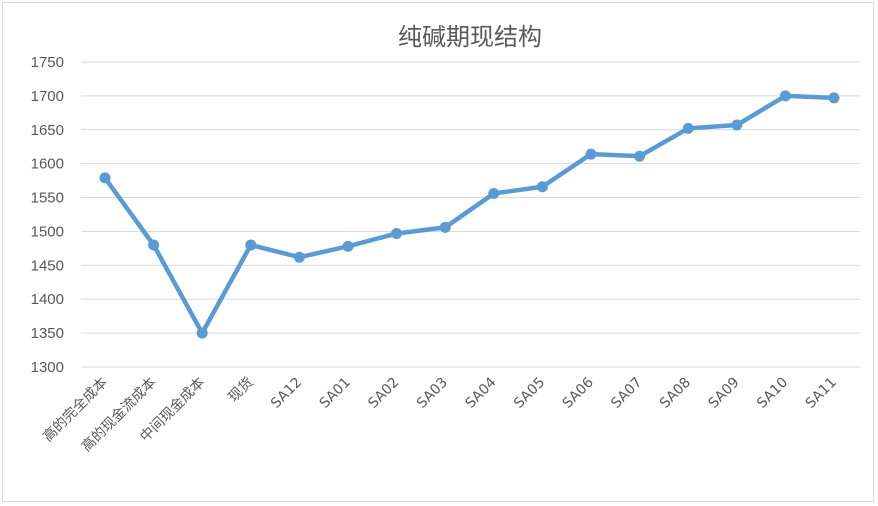 The height and width of the screenshot is (506, 878). I want to click on y-tick-label: 1300, so click(47, 367).